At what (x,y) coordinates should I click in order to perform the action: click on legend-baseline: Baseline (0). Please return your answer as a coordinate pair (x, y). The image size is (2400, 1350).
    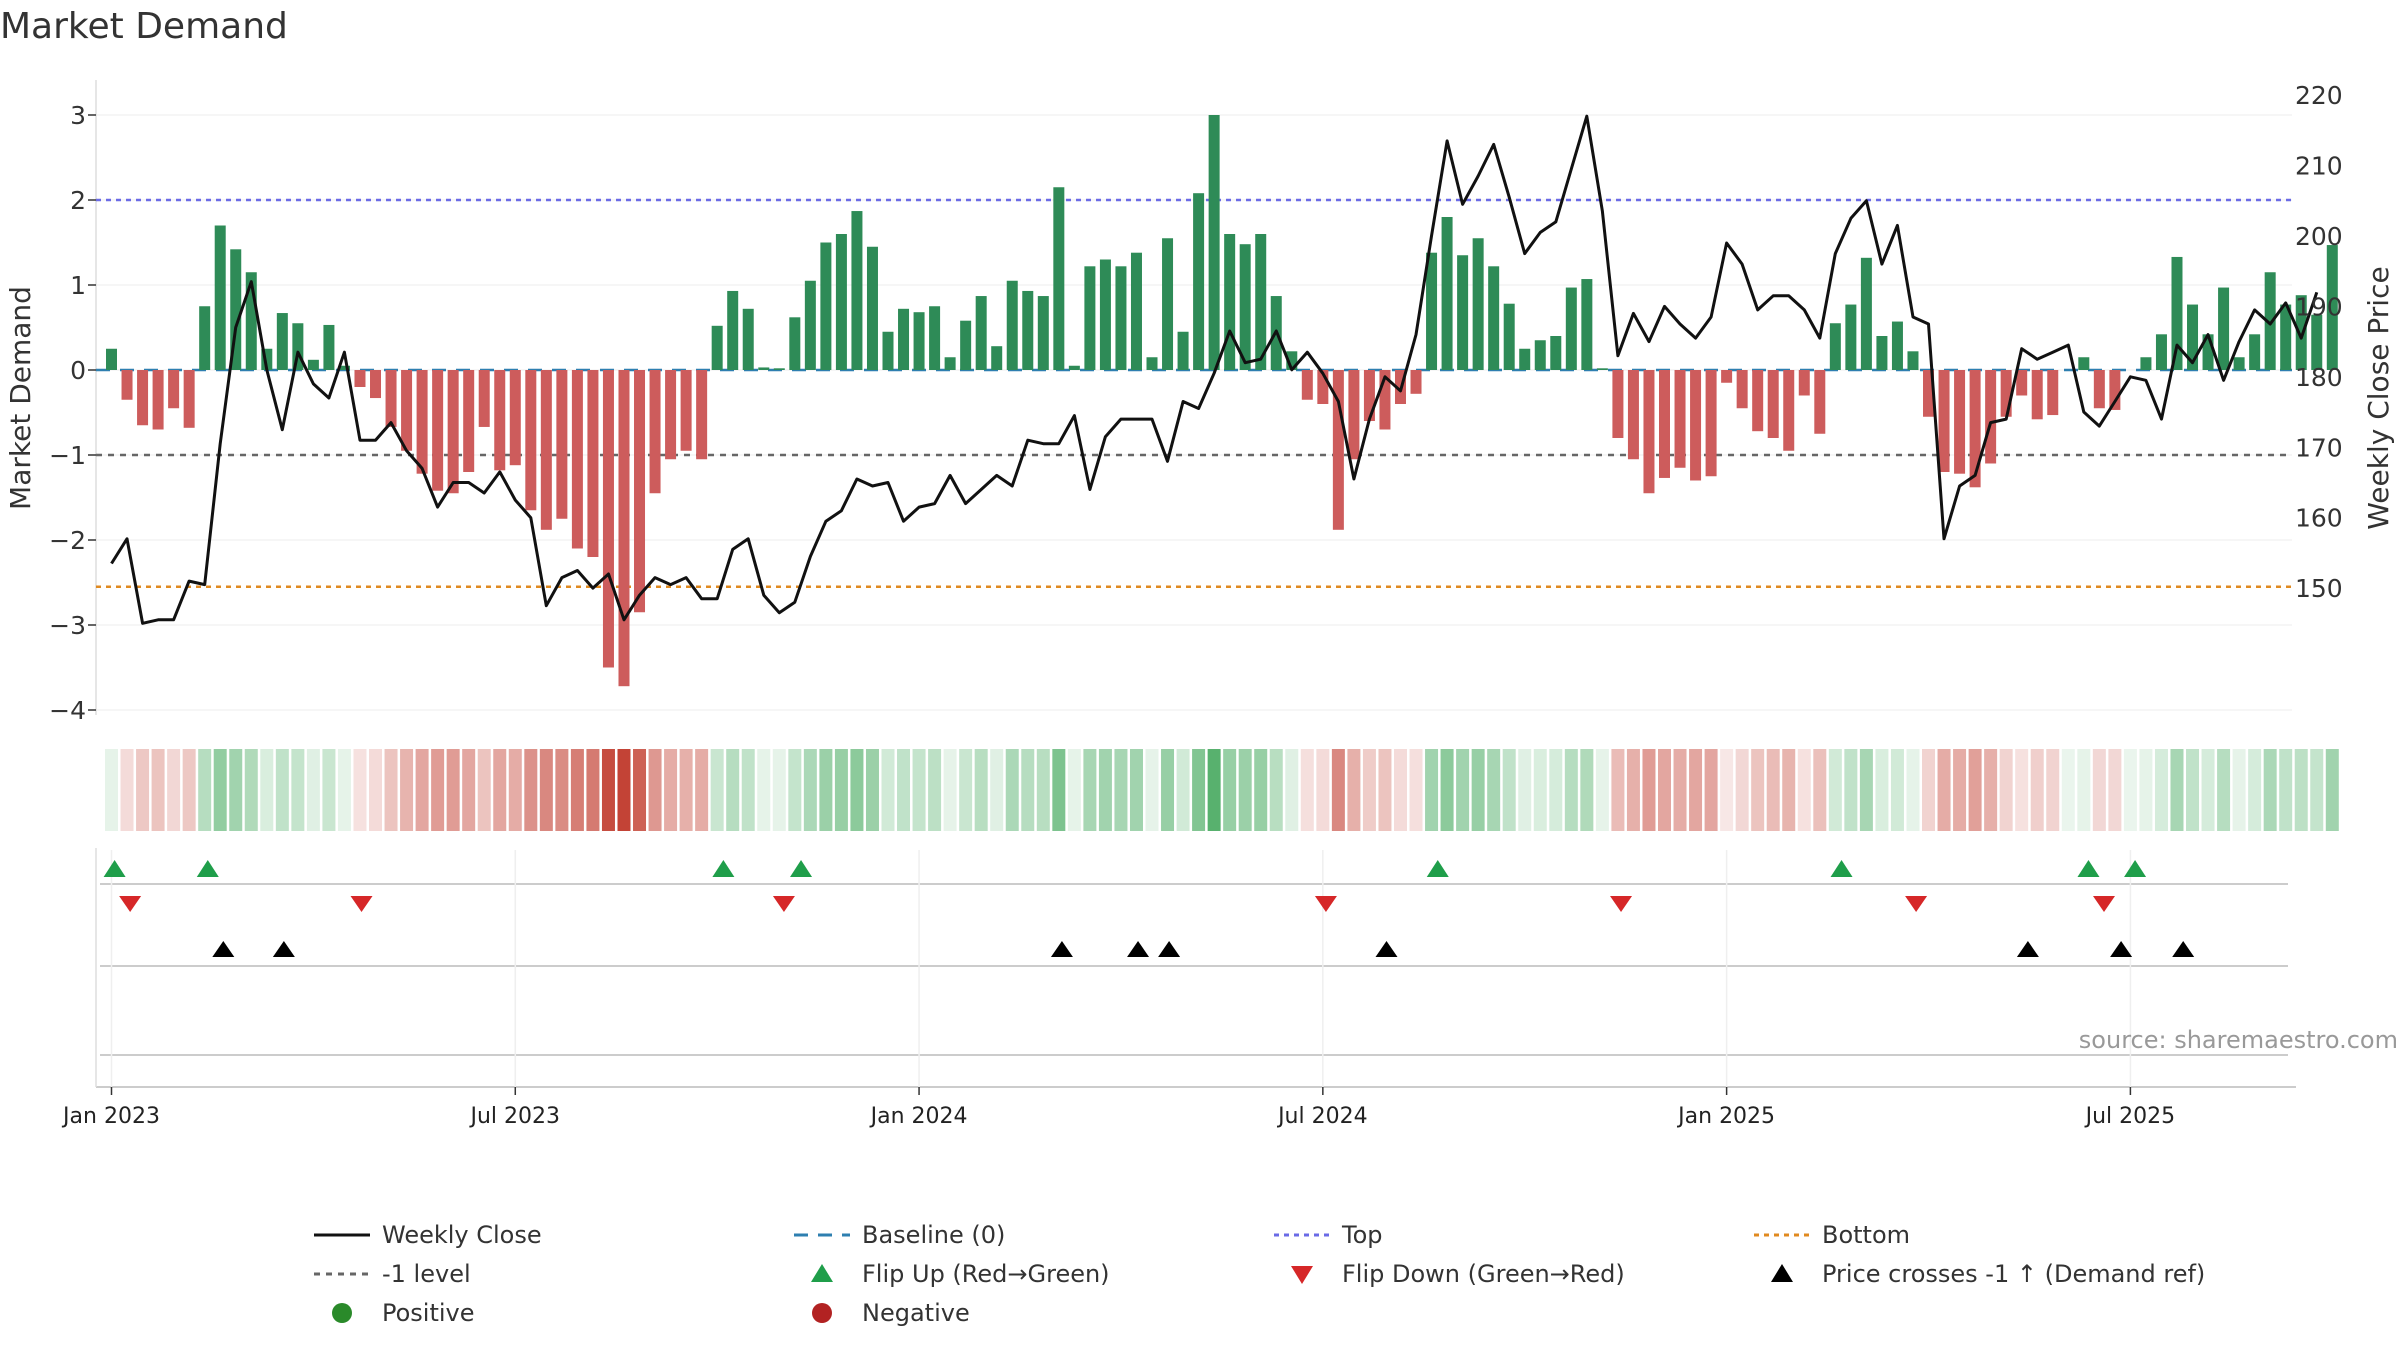
    Looking at the image, I should click on (898, 1235).